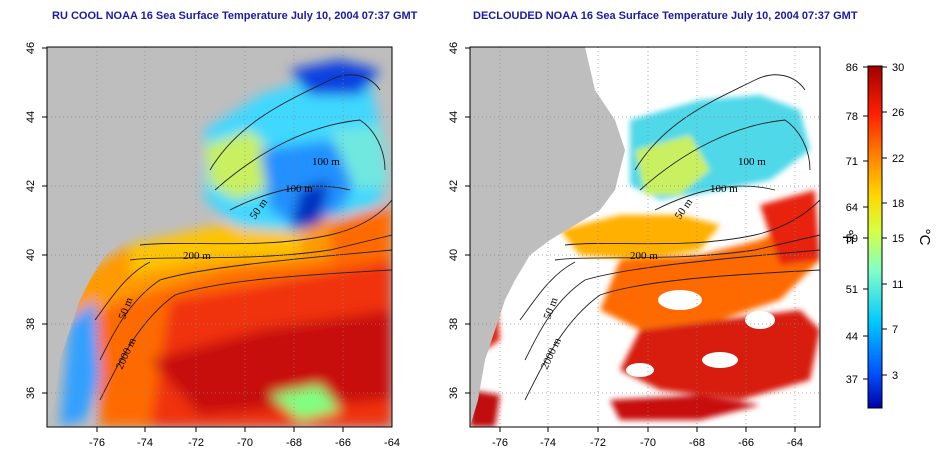 The height and width of the screenshot is (475, 950). I want to click on f-tick-label: 78, so click(852, 117).